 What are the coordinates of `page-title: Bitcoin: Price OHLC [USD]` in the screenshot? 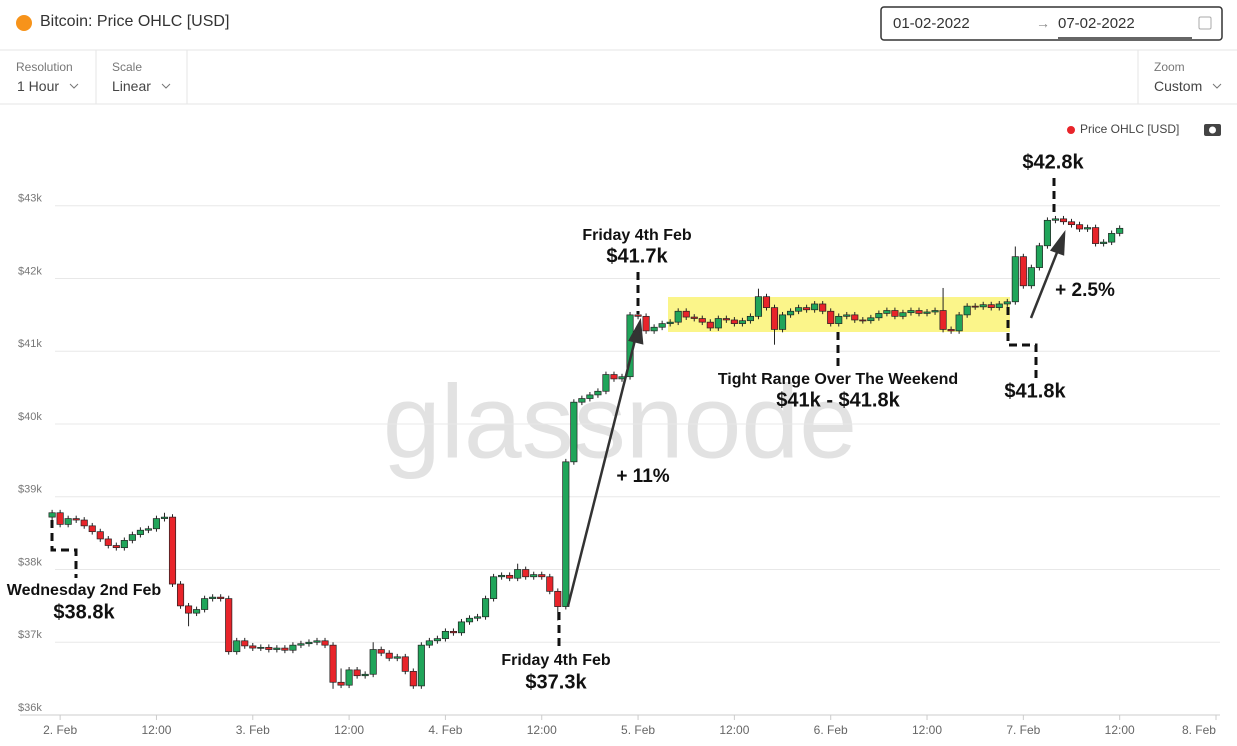 It's located at (135, 21).